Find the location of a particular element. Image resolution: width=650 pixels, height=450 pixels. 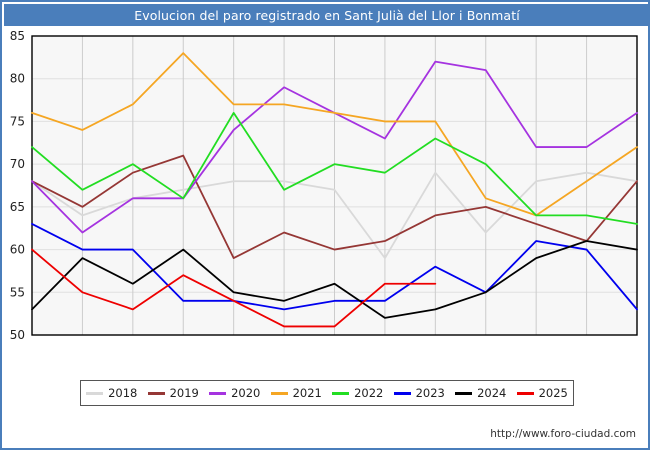

y-axis-tick-label: 65 is located at coordinates (17, 207).